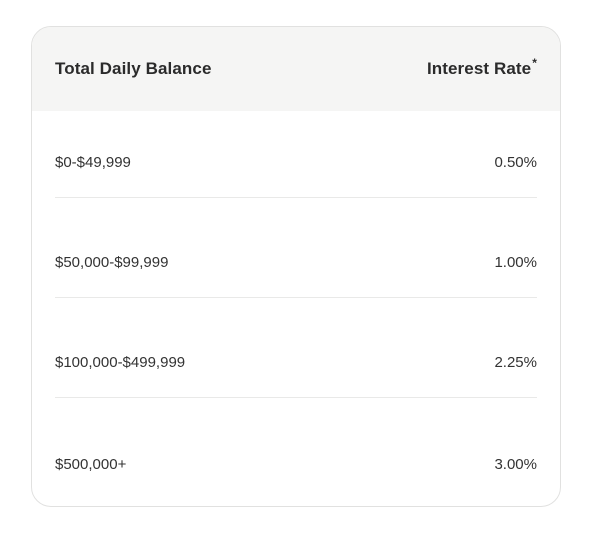 This screenshot has width=600, height=552. Describe the element at coordinates (296, 69) in the screenshot. I see `table-header-row: Total Daily Balance Interest Rate*` at that location.